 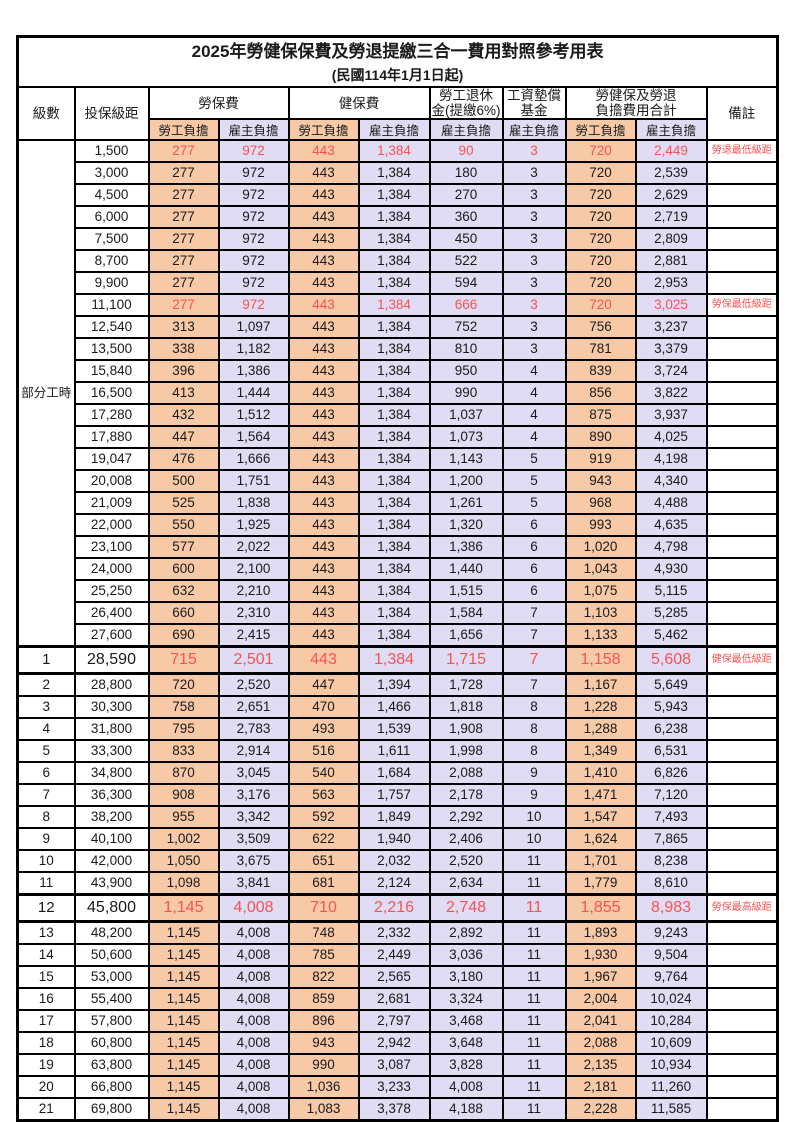 I want to click on cell-value: 1,701, so click(x=600, y=861).